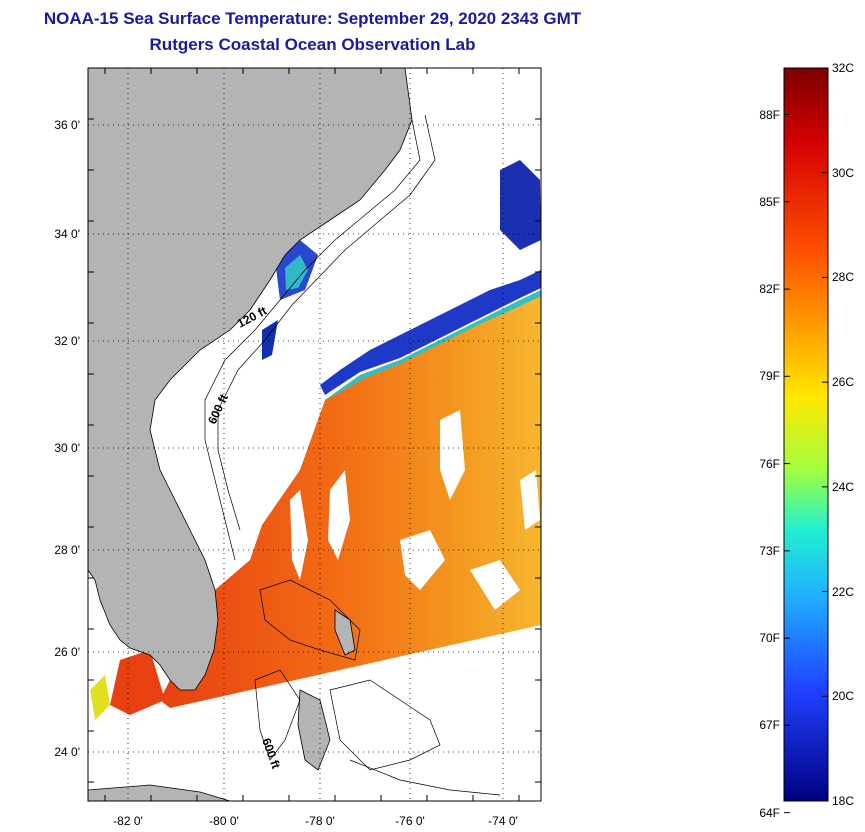 This screenshot has width=865, height=832. I want to click on lat-label: 36 0', so click(67, 125).